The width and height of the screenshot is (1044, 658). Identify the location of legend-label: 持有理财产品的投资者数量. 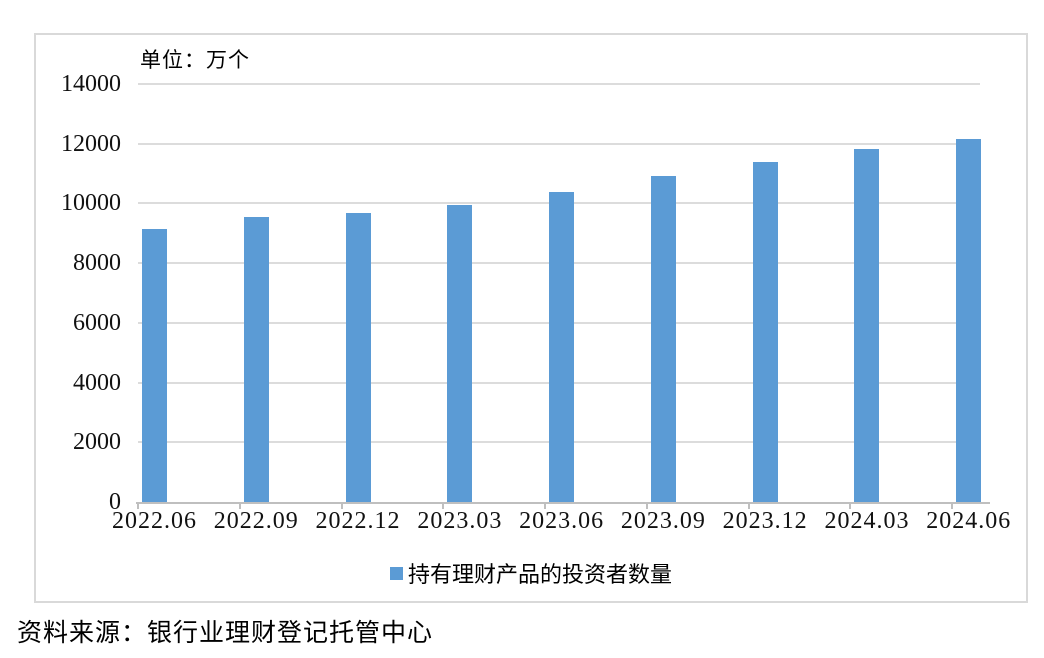
(539, 574).